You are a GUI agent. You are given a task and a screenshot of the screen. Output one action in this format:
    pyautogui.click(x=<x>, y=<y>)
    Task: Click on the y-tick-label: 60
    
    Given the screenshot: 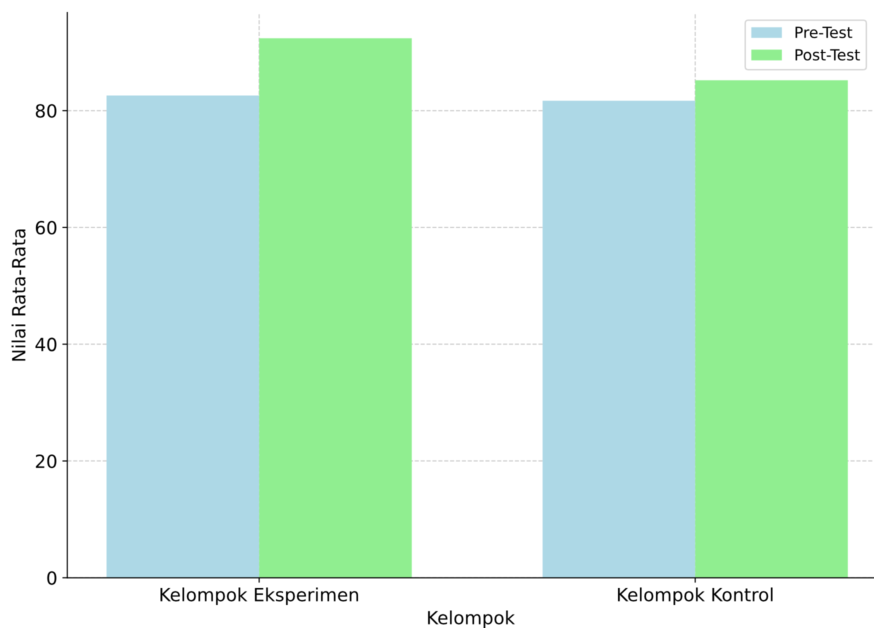 What is the action you would take?
    pyautogui.click(x=46, y=227)
    